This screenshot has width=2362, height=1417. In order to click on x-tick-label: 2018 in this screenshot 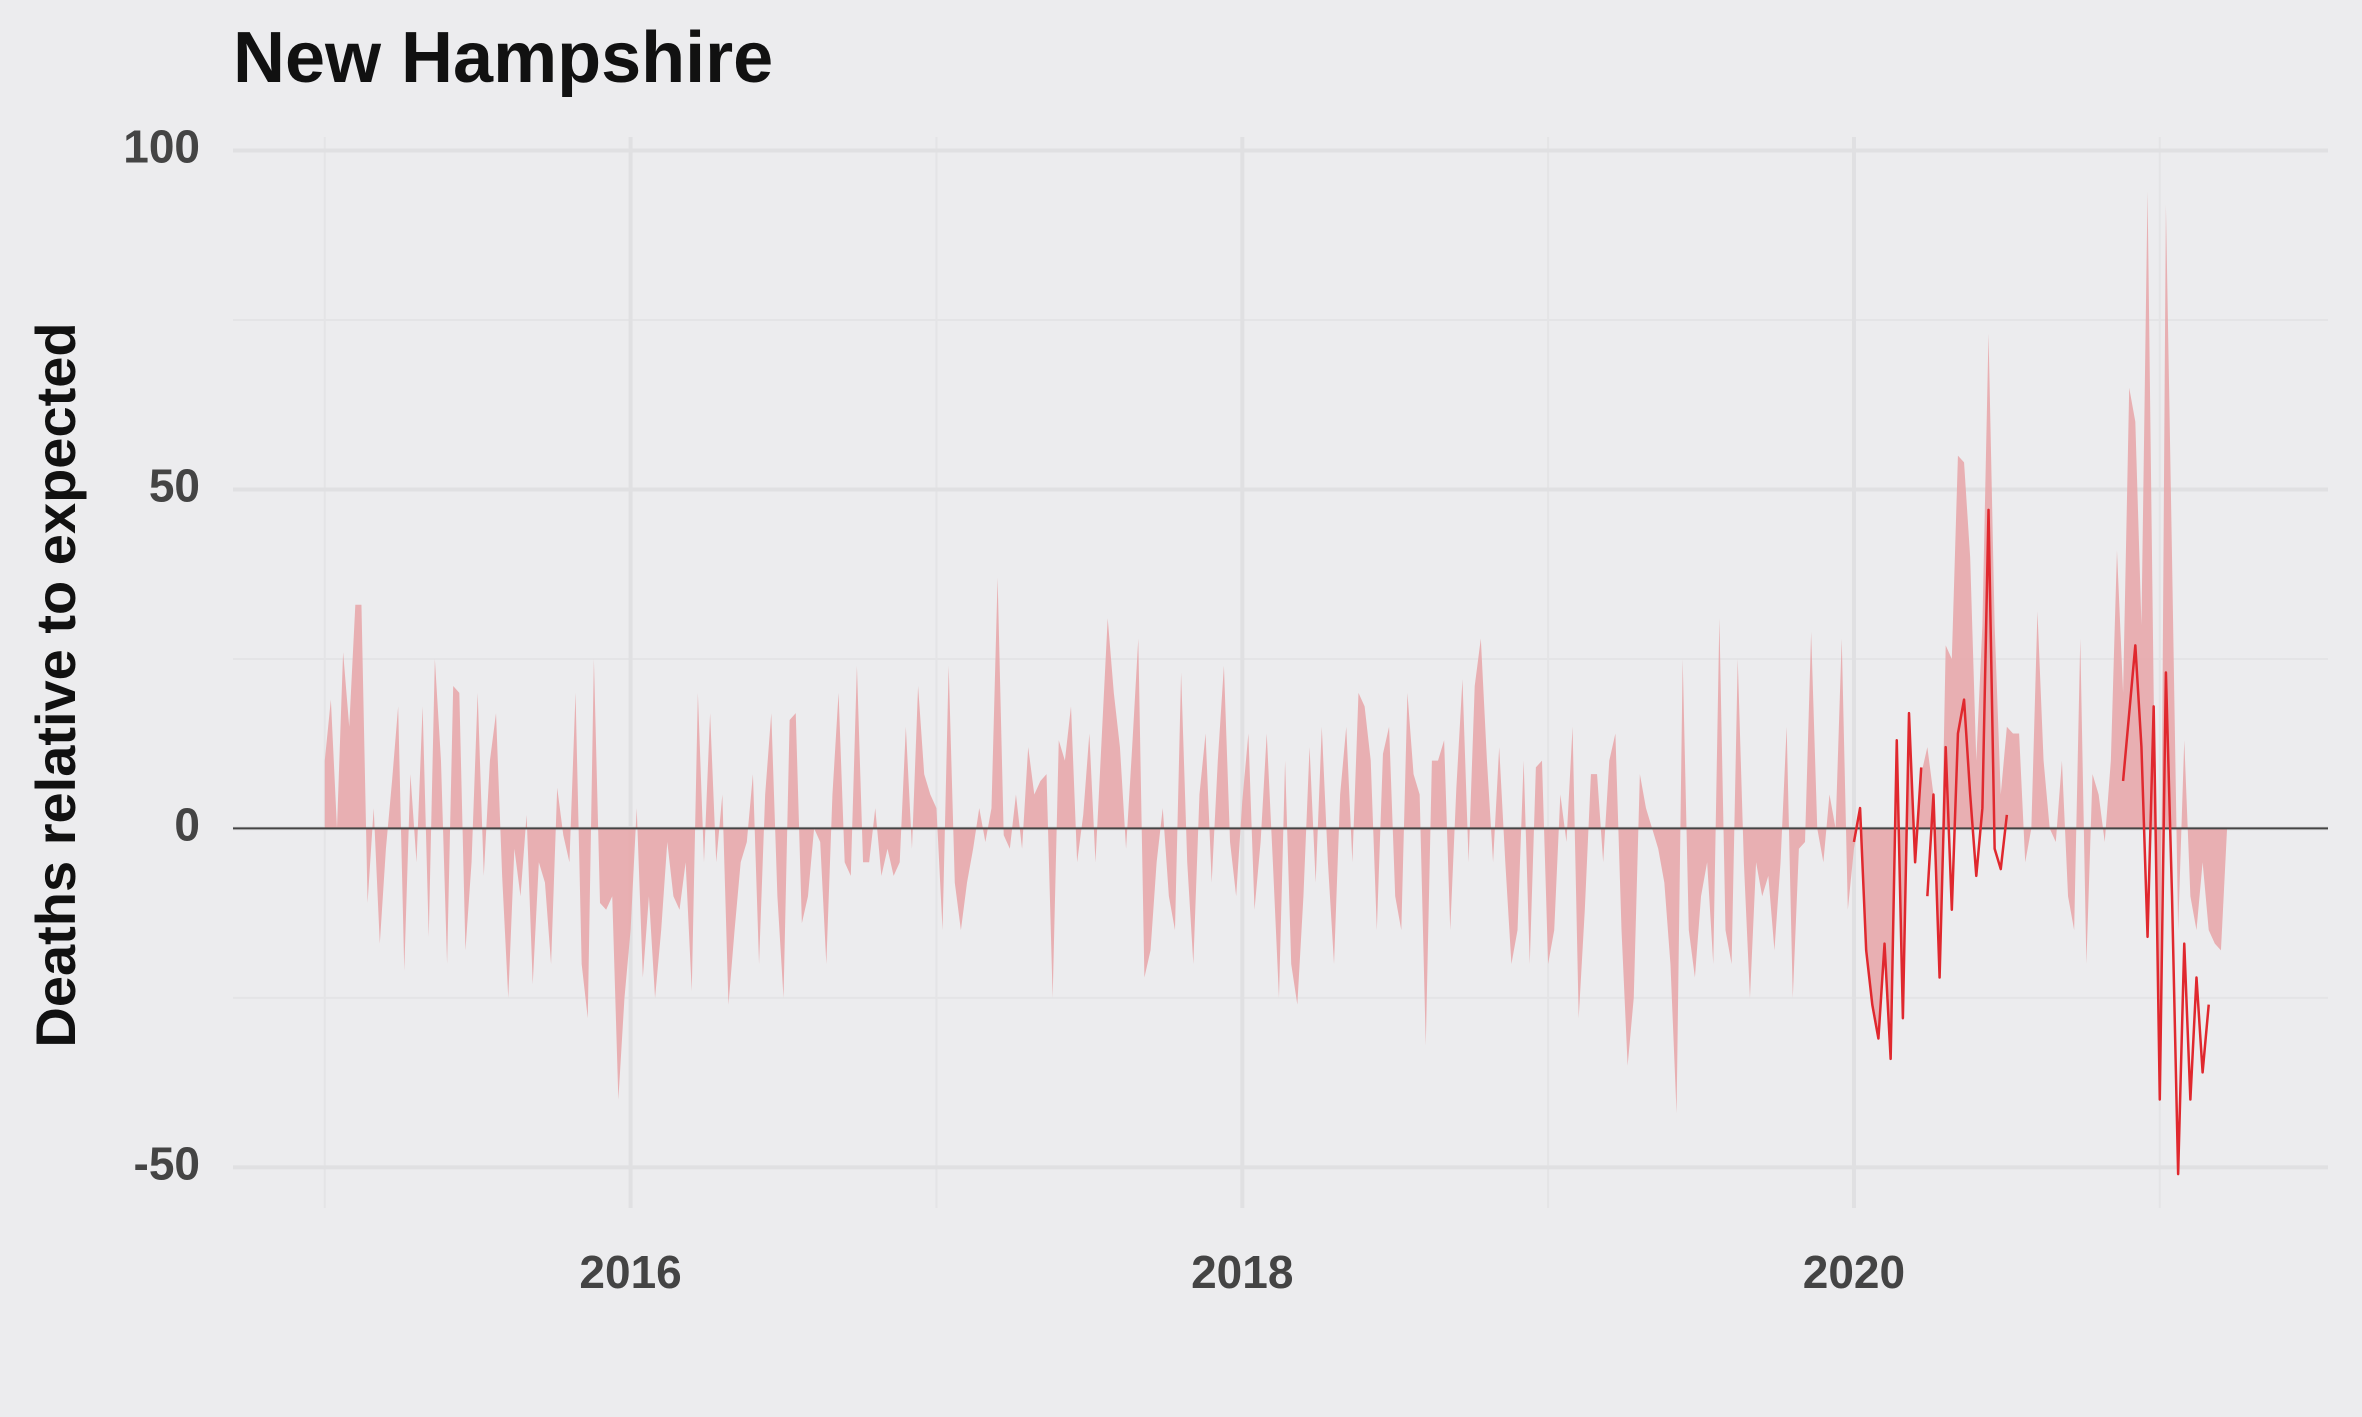, I will do `click(1242, 1272)`.